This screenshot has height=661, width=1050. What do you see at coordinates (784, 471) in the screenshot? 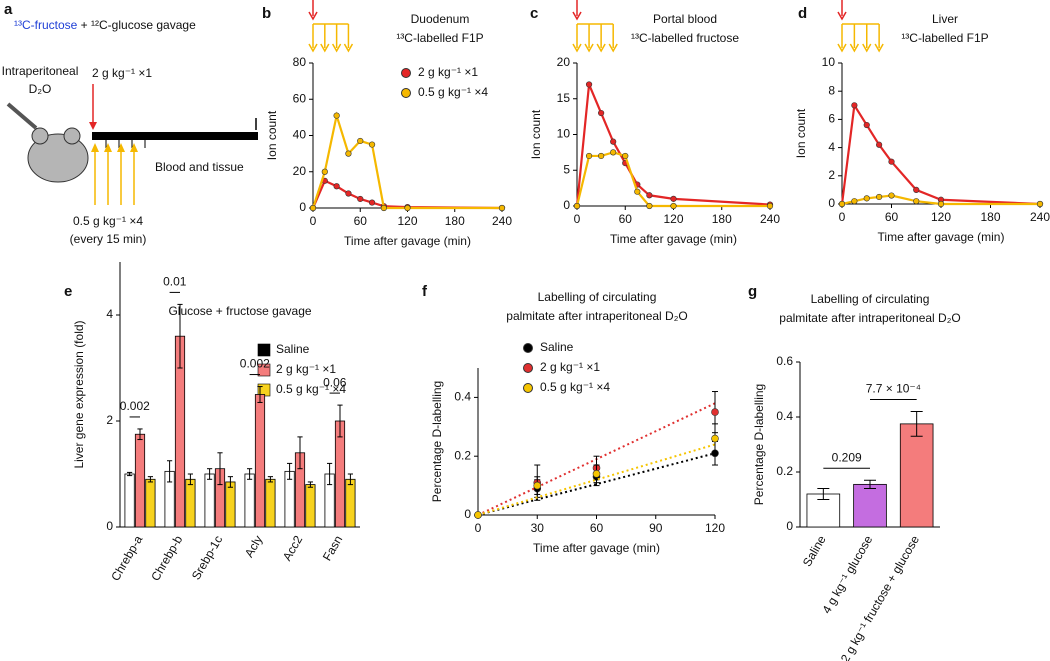
I see `y-tick-label: 0.2` at bounding box center [784, 471].